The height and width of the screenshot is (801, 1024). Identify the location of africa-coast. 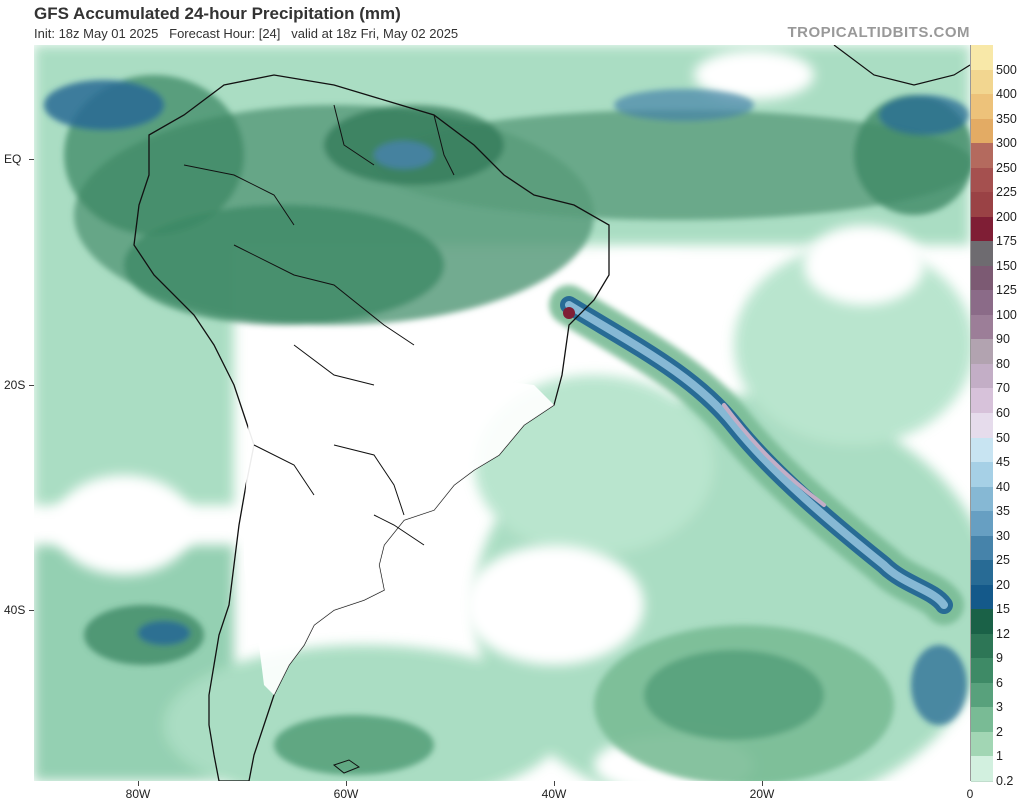
(901, 65).